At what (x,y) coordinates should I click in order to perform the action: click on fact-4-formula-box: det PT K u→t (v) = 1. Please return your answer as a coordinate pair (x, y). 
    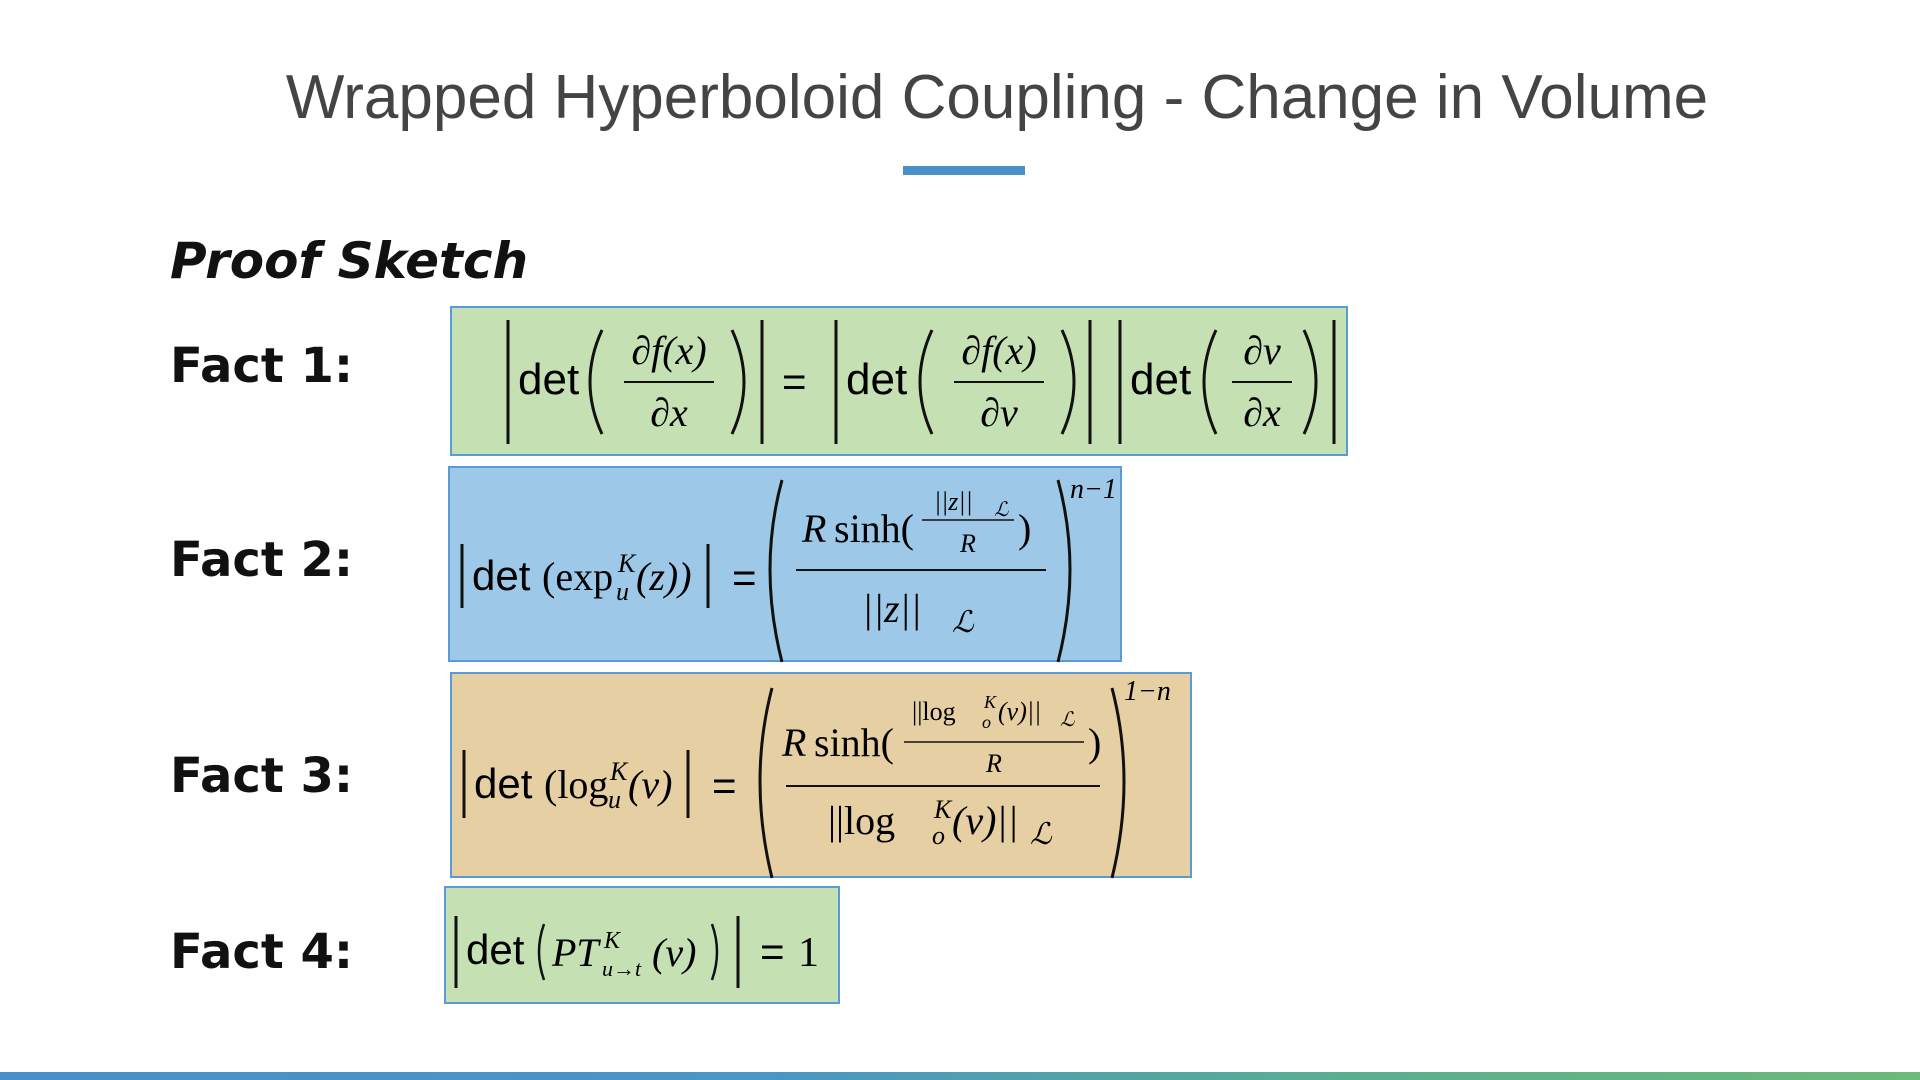
    Looking at the image, I should click on (642, 945).